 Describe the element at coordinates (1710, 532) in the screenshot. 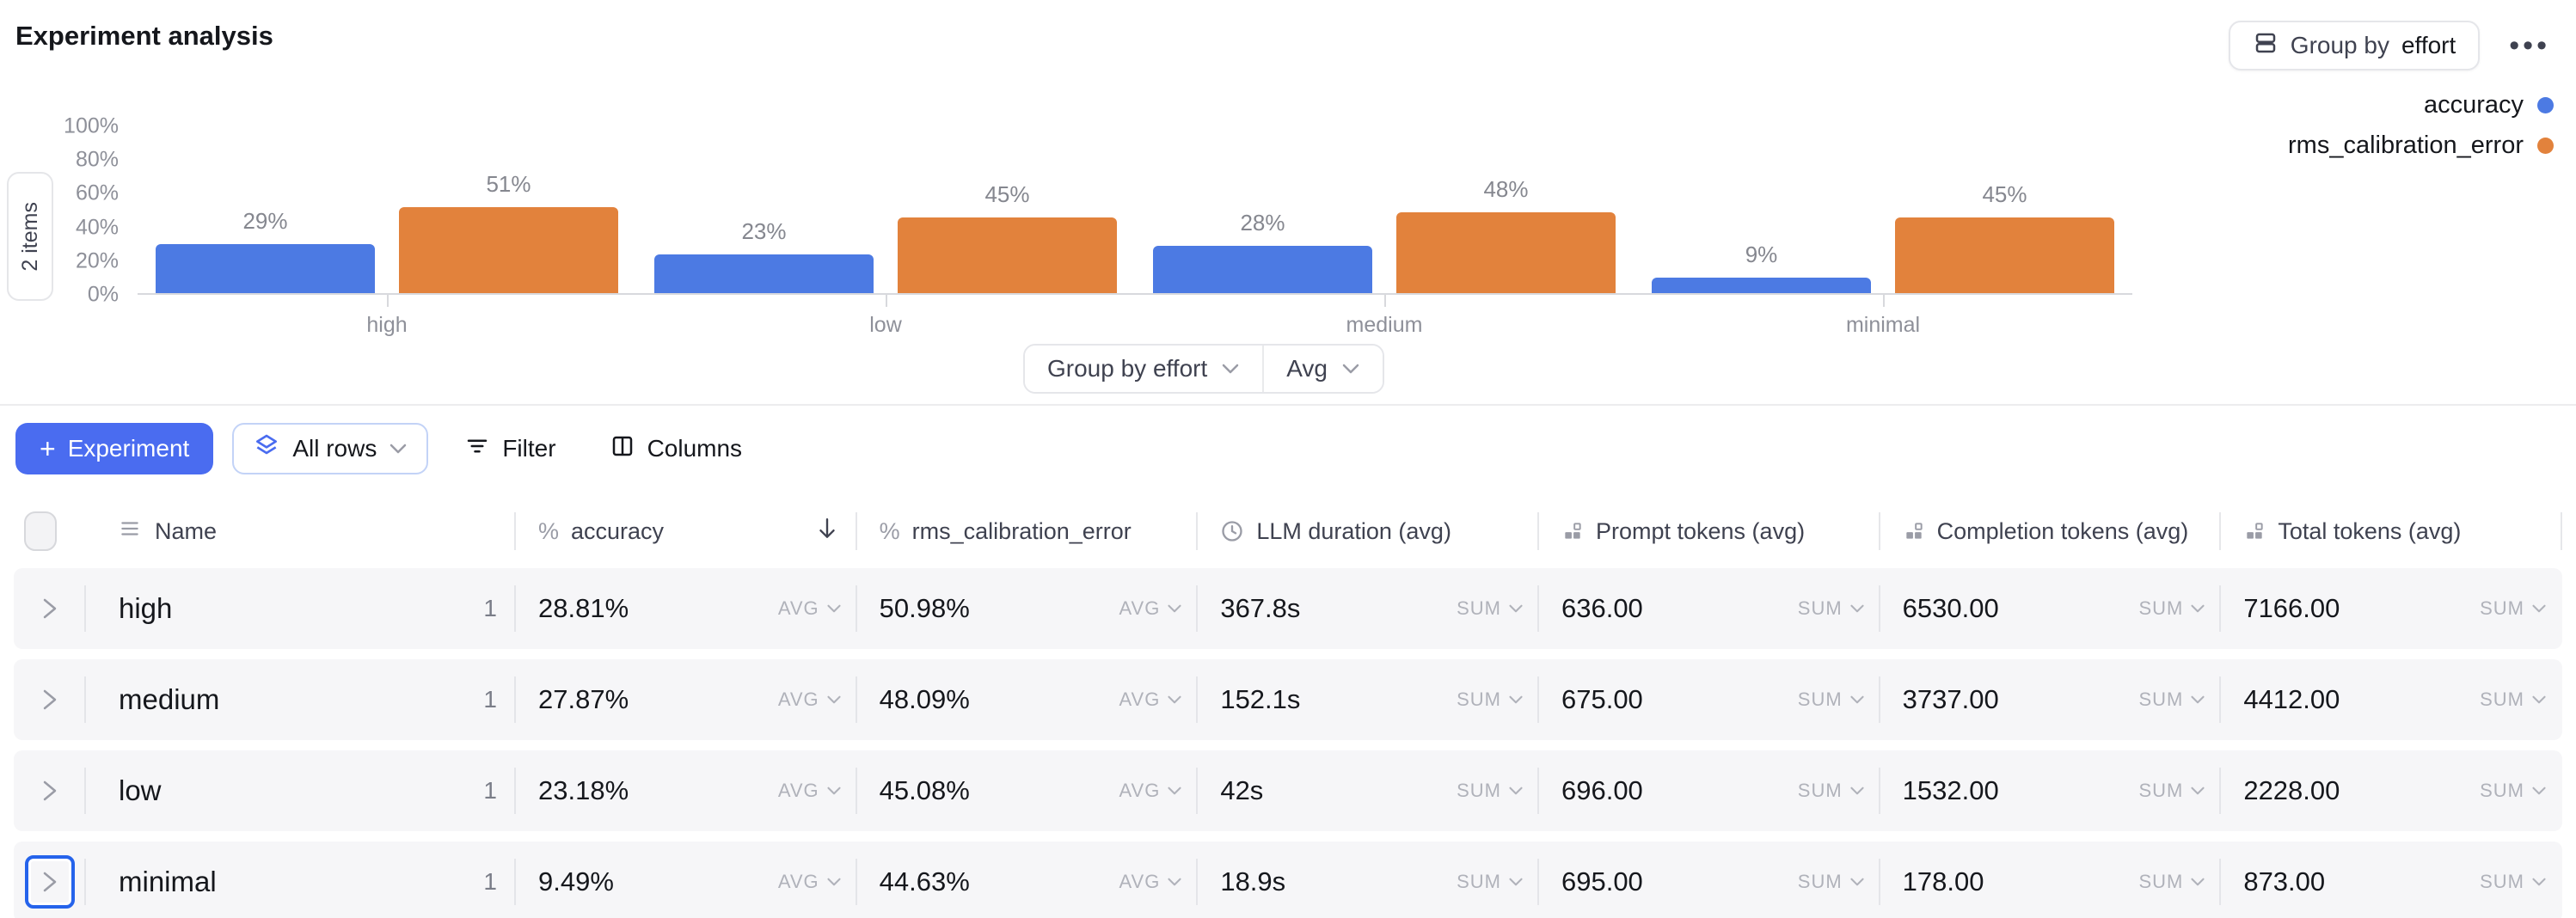

I see `column-header-prompt-tokens-avg-: Prompt tokens (avg)` at that location.